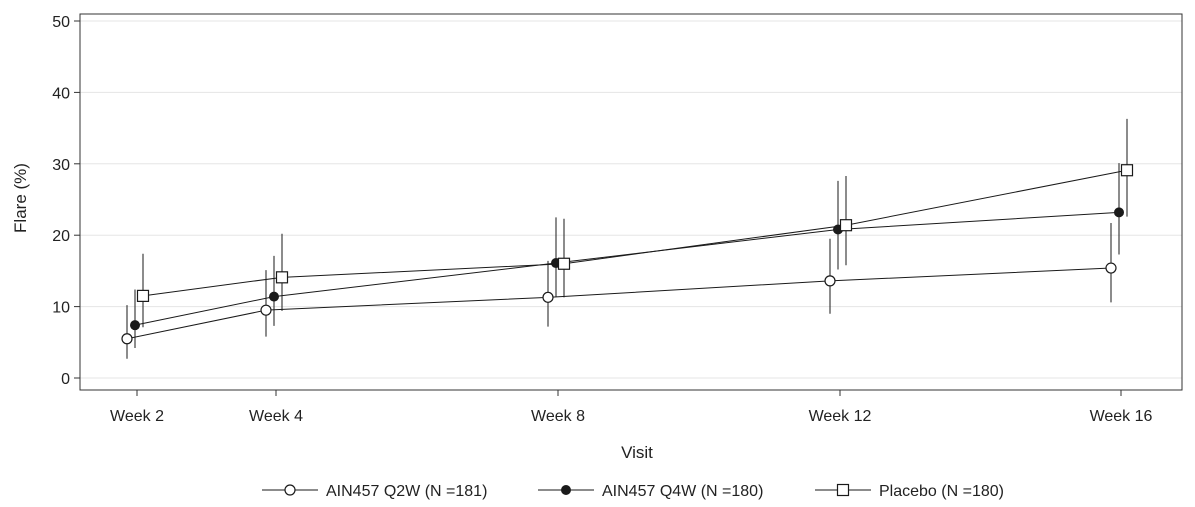 This screenshot has height=507, width=1195. I want to click on y-tick-label: 40, so click(61, 93).